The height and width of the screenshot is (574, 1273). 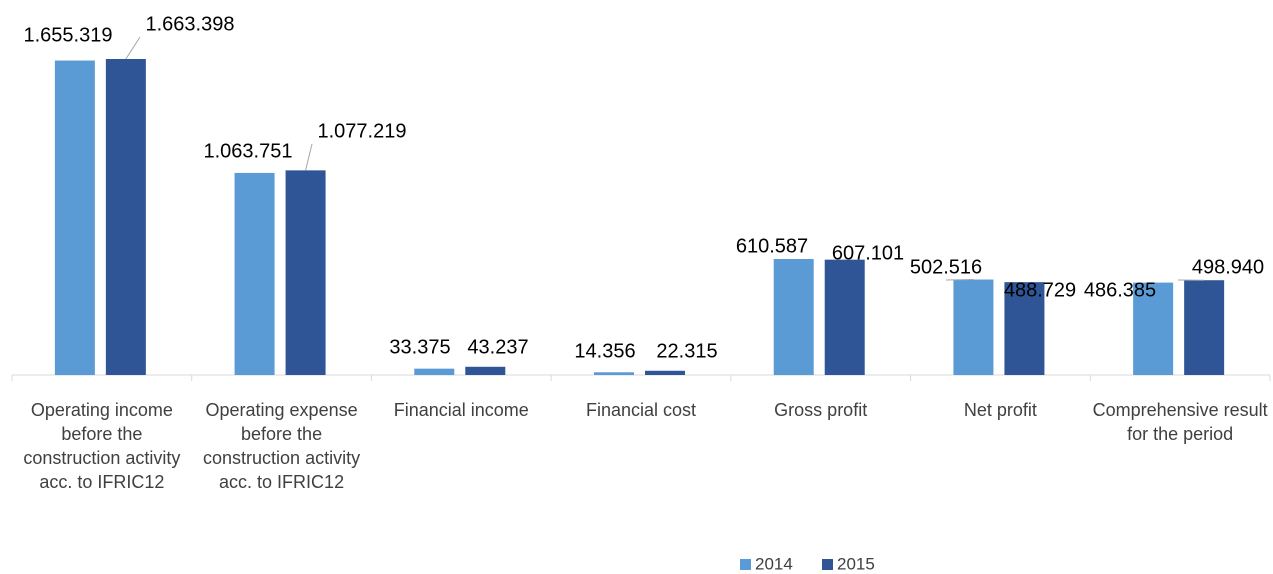 What do you see at coordinates (772, 246) in the screenshot?
I see `data-label: 610.587` at bounding box center [772, 246].